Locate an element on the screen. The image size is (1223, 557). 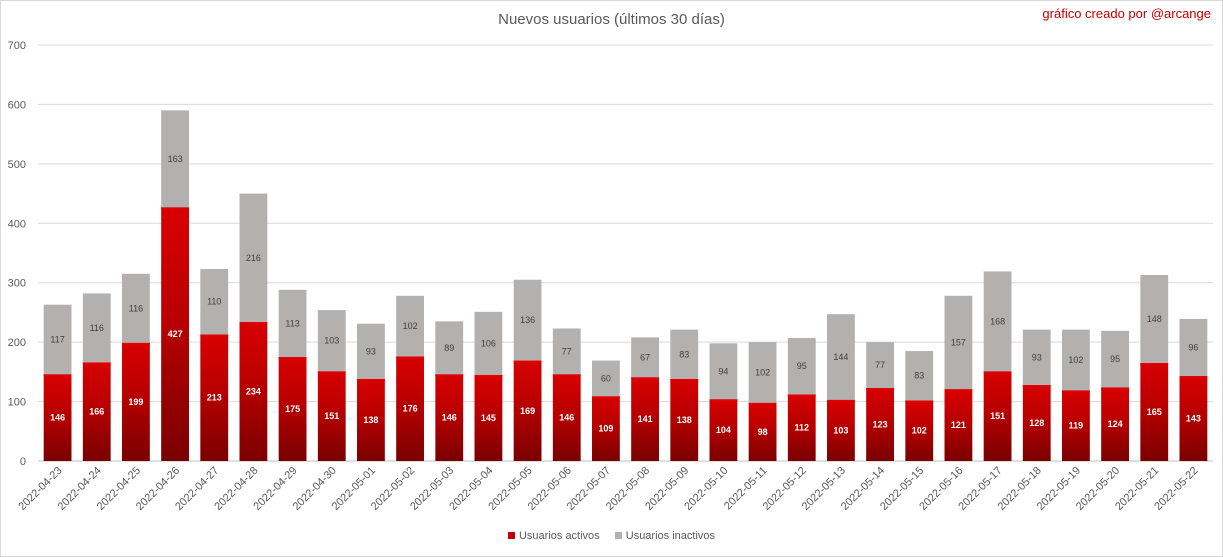
data-label-inactive: 136 is located at coordinates (527, 320).